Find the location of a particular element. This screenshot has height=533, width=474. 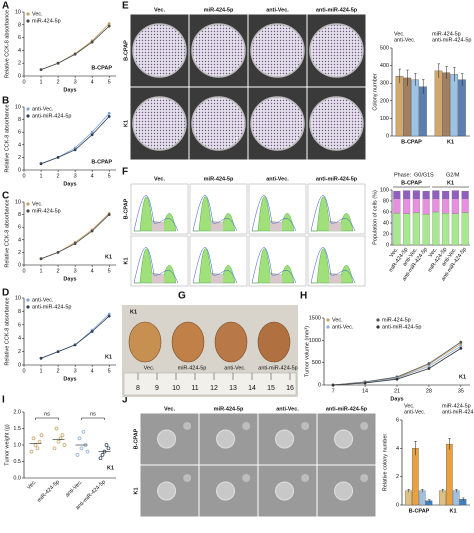

x-tick-label: 2 is located at coordinates (58, 176).